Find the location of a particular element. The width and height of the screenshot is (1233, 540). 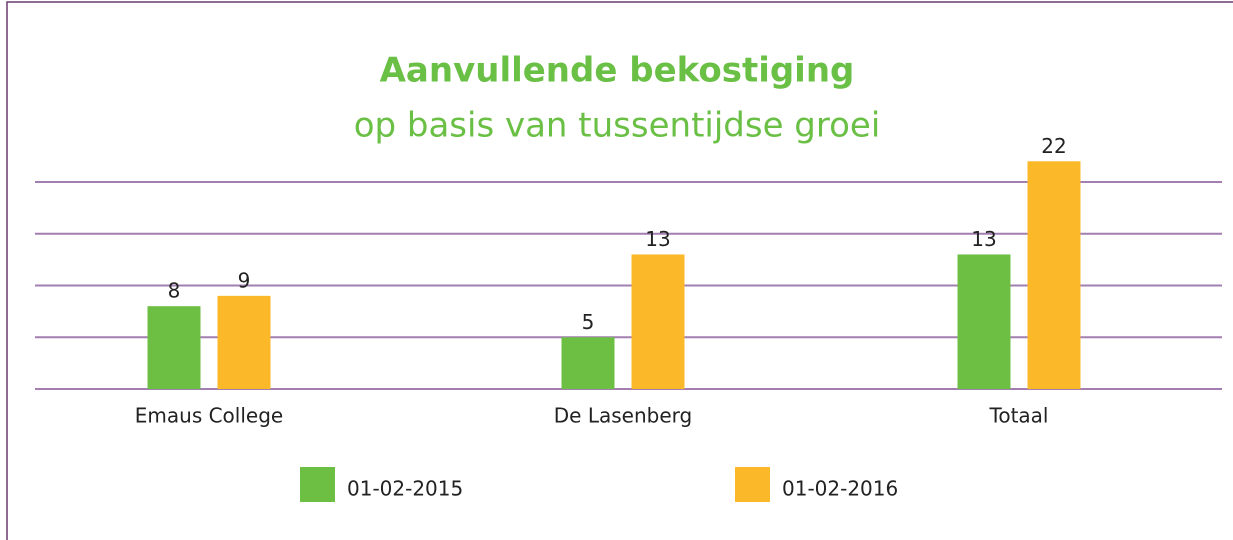

data-label: 8 is located at coordinates (174, 291).